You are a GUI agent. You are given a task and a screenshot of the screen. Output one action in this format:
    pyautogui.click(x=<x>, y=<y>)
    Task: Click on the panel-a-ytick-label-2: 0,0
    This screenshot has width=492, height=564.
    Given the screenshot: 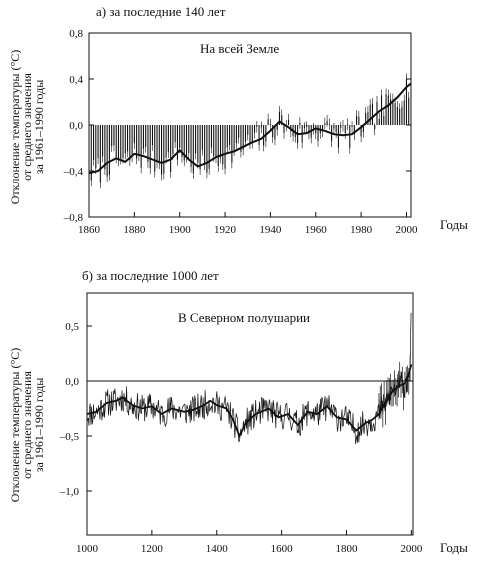 What is the action you would take?
    pyautogui.click(x=76, y=126)
    